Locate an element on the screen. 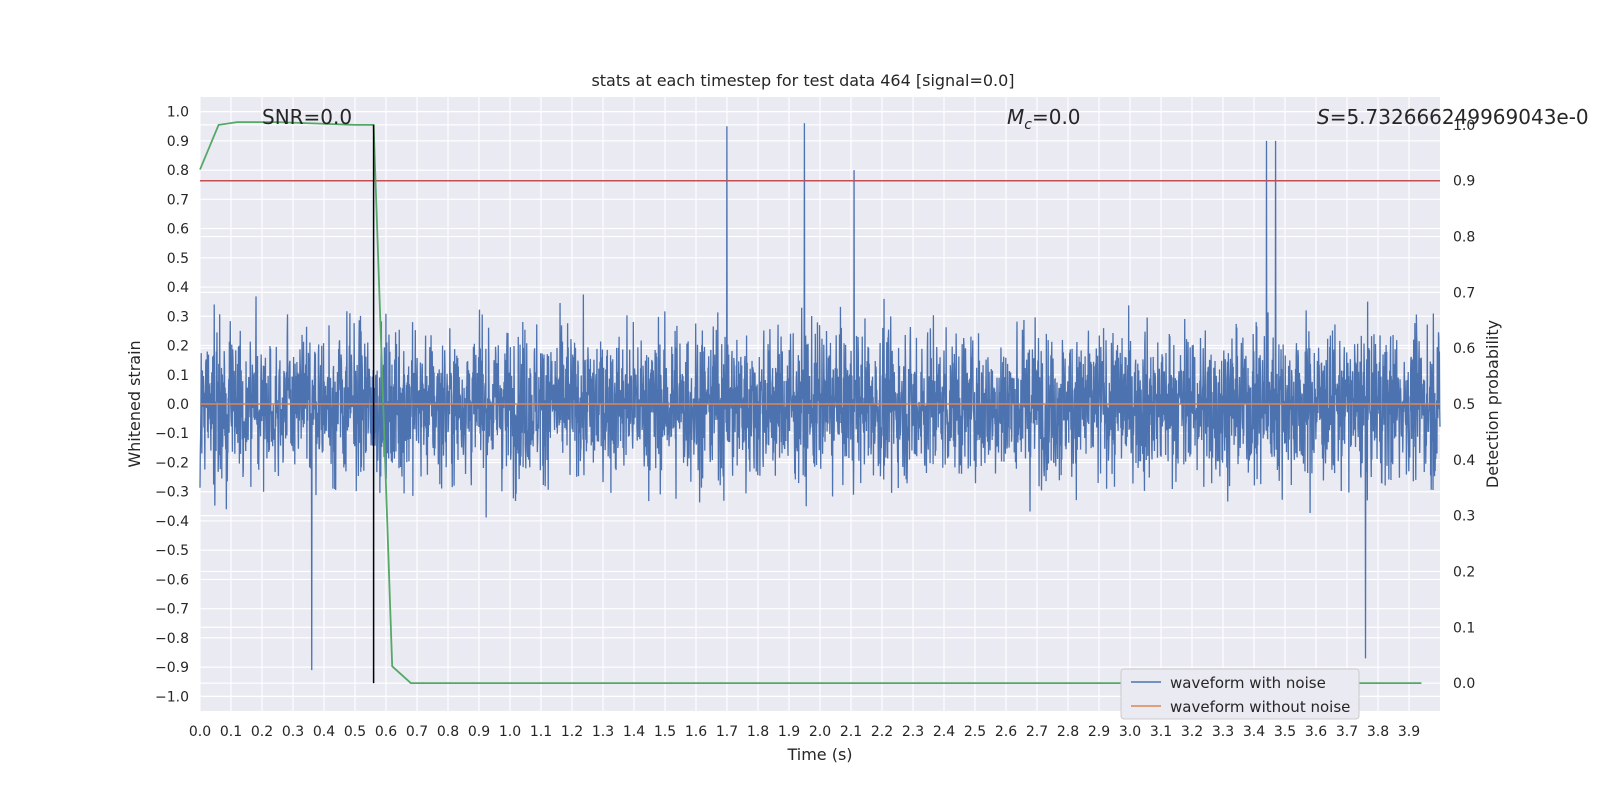 This screenshot has height=800, width=1600. x-tick-label: 2.2 is located at coordinates (882, 732).